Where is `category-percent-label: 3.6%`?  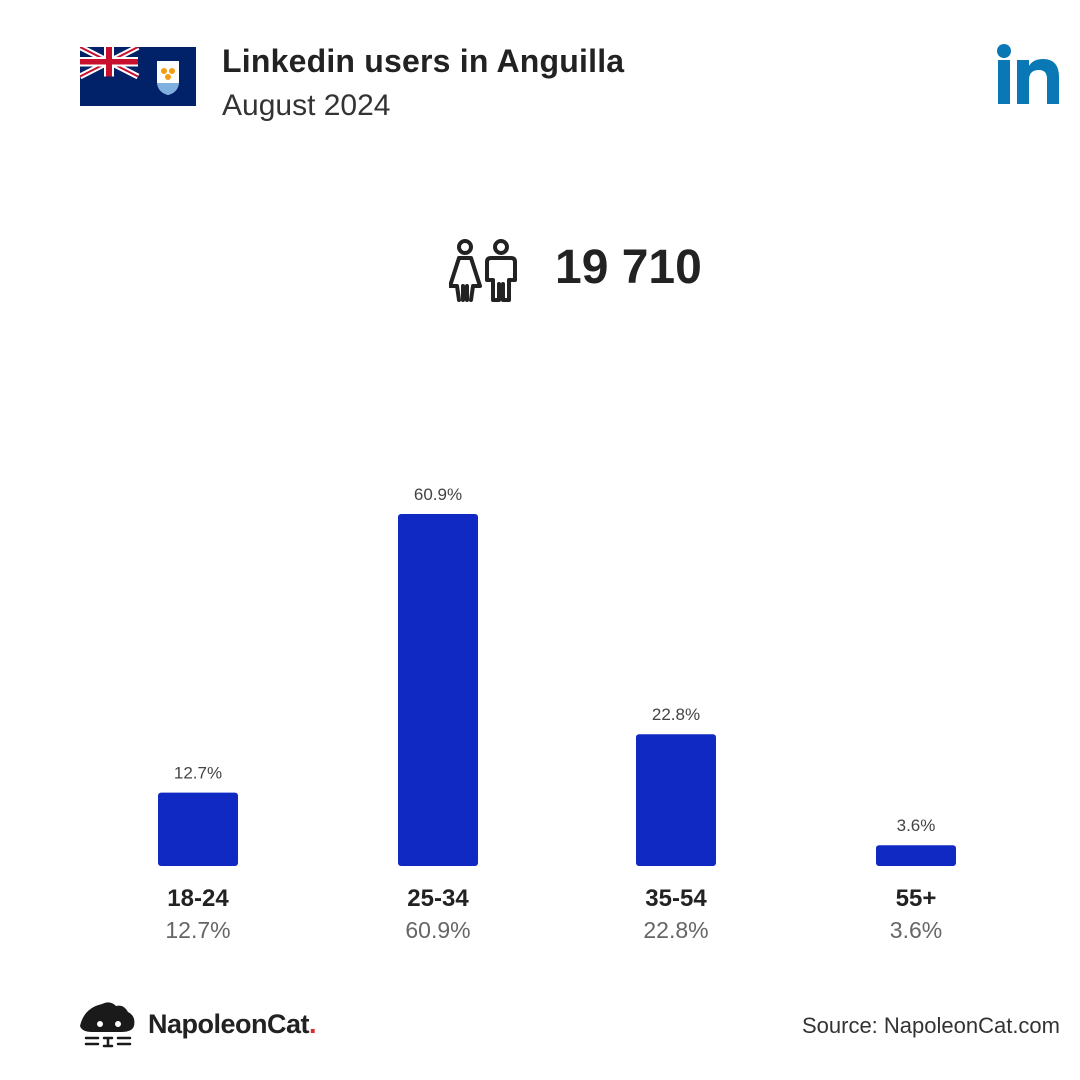 category-percent-label: 3.6% is located at coordinates (916, 930).